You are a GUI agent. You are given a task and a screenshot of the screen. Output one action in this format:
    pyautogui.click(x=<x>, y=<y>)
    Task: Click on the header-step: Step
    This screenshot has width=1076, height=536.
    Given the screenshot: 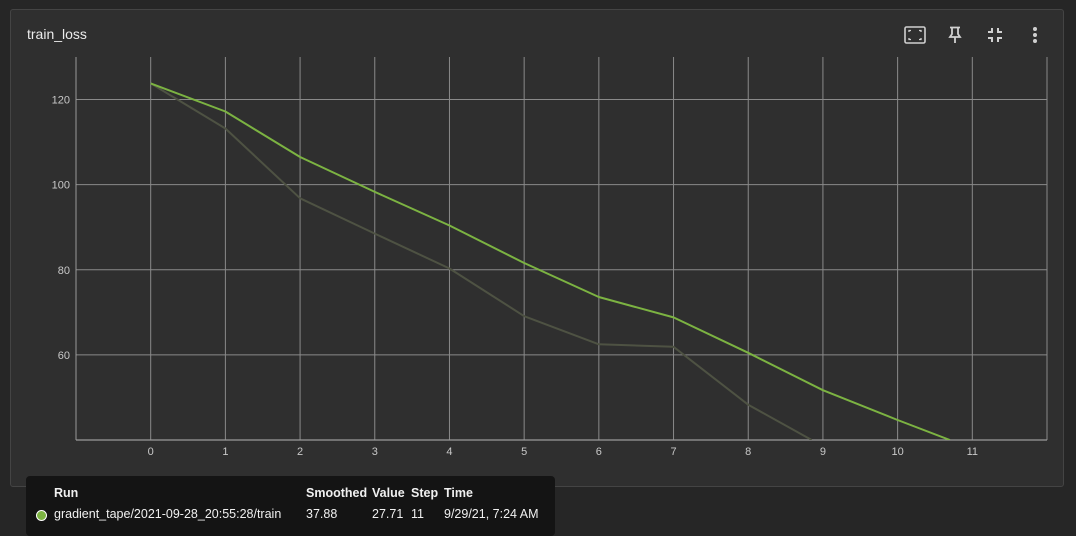 What is the action you would take?
    pyautogui.click(x=425, y=493)
    